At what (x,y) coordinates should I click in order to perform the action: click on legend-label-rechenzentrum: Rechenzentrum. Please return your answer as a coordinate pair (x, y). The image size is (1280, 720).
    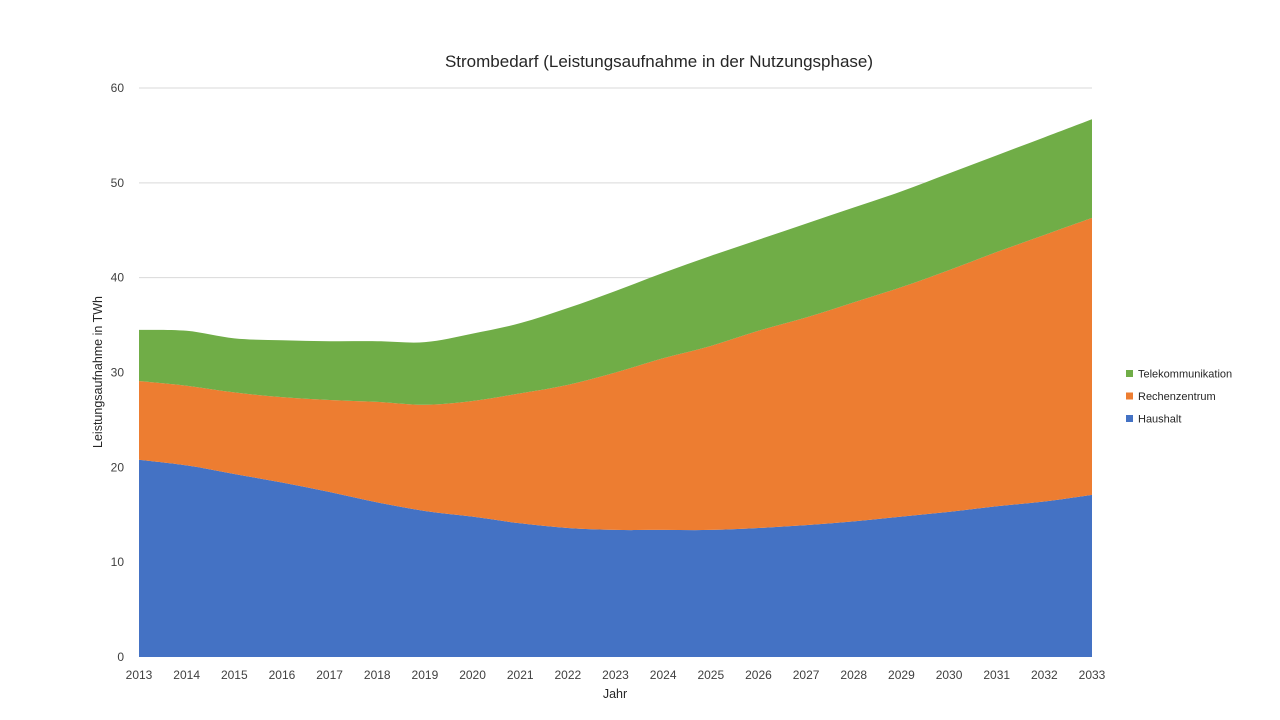
    Looking at the image, I should click on (1177, 397).